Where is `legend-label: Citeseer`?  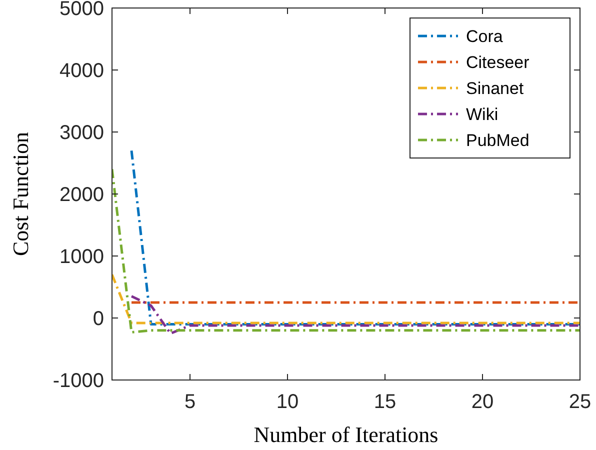
legend-label: Citeseer is located at coordinates (498, 62).